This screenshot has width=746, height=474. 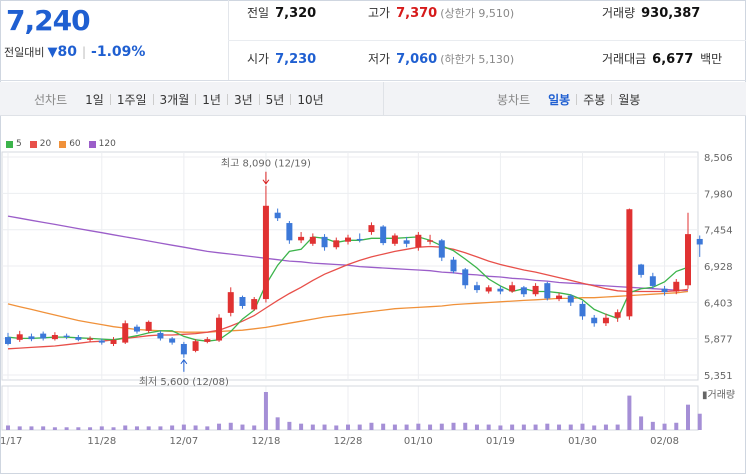 I want to click on period-button: 3개월, so click(x=174, y=100).